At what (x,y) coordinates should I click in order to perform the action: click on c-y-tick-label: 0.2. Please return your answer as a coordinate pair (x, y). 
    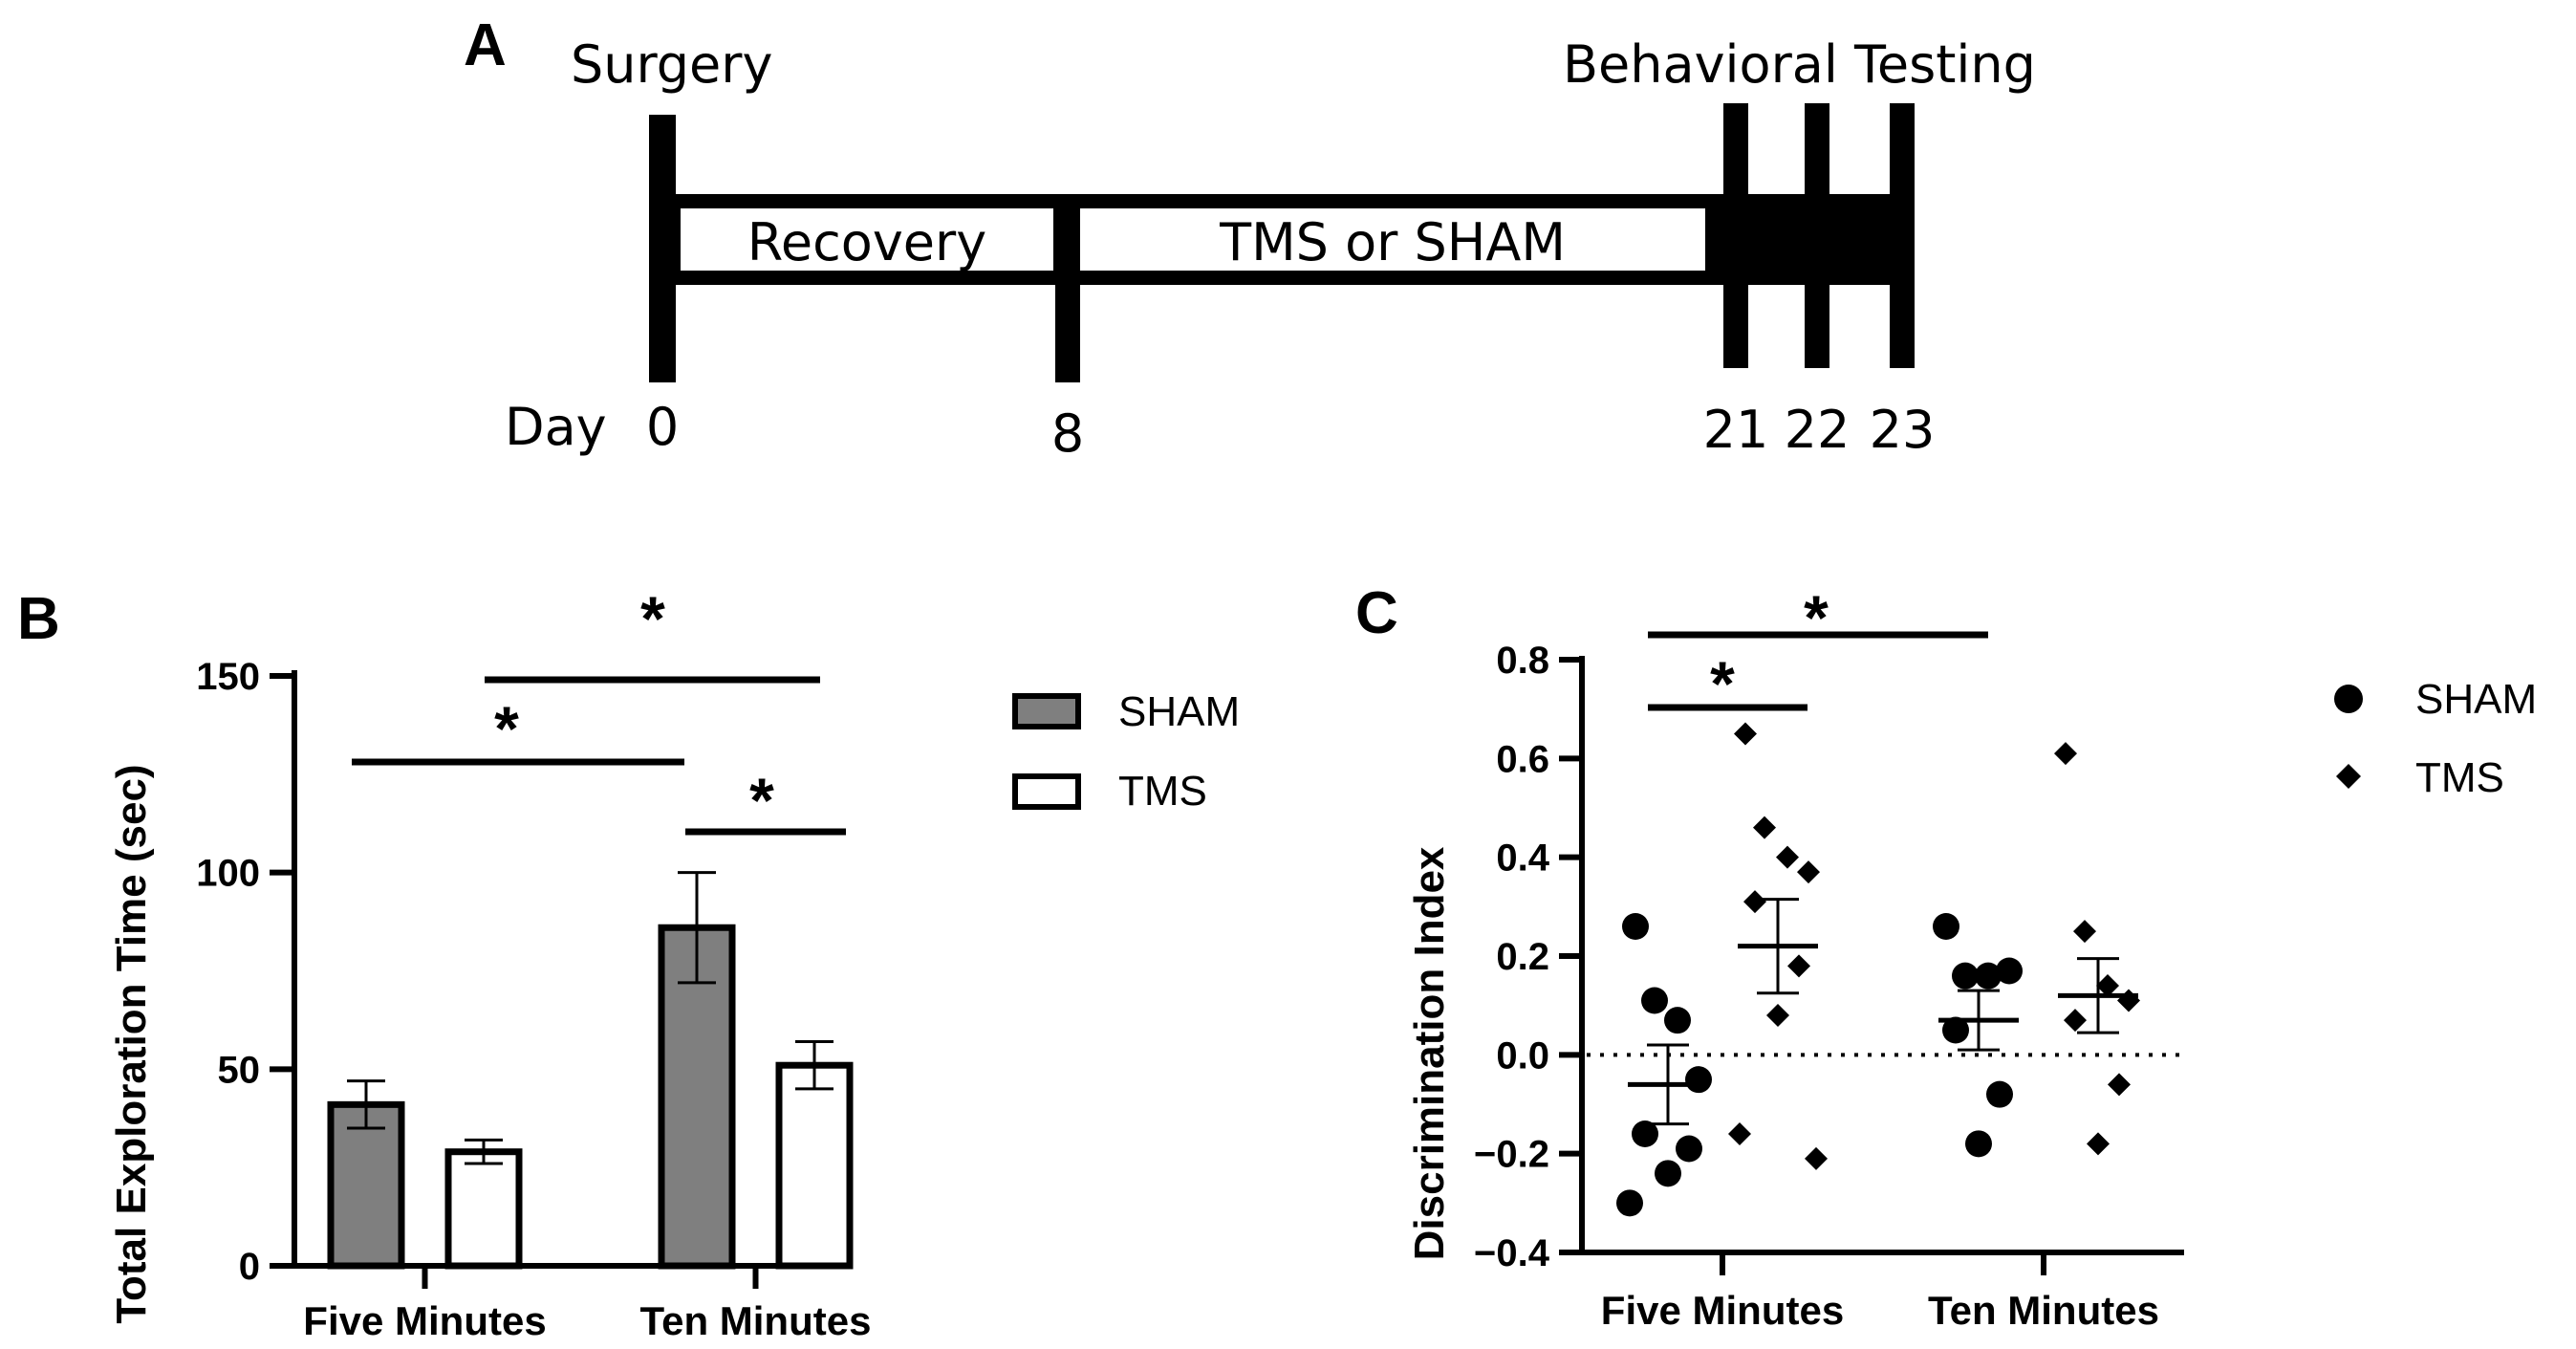
    Looking at the image, I should click on (1522, 957).